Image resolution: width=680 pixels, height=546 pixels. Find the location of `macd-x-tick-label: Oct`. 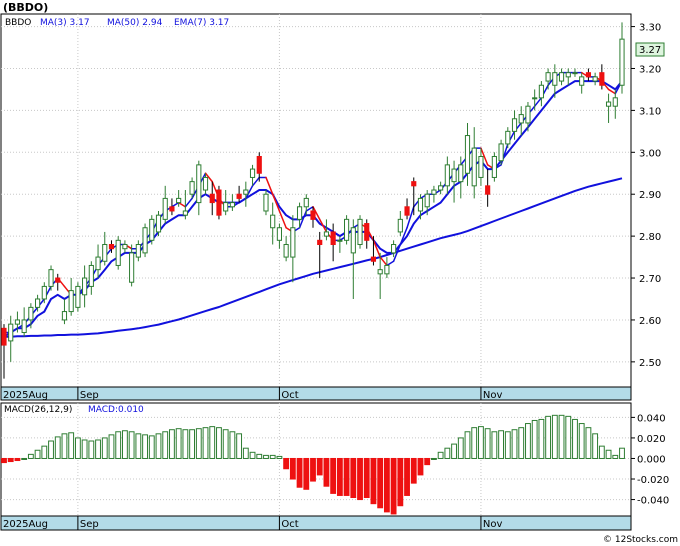

macd-x-tick-label: Oct is located at coordinates (289, 524).